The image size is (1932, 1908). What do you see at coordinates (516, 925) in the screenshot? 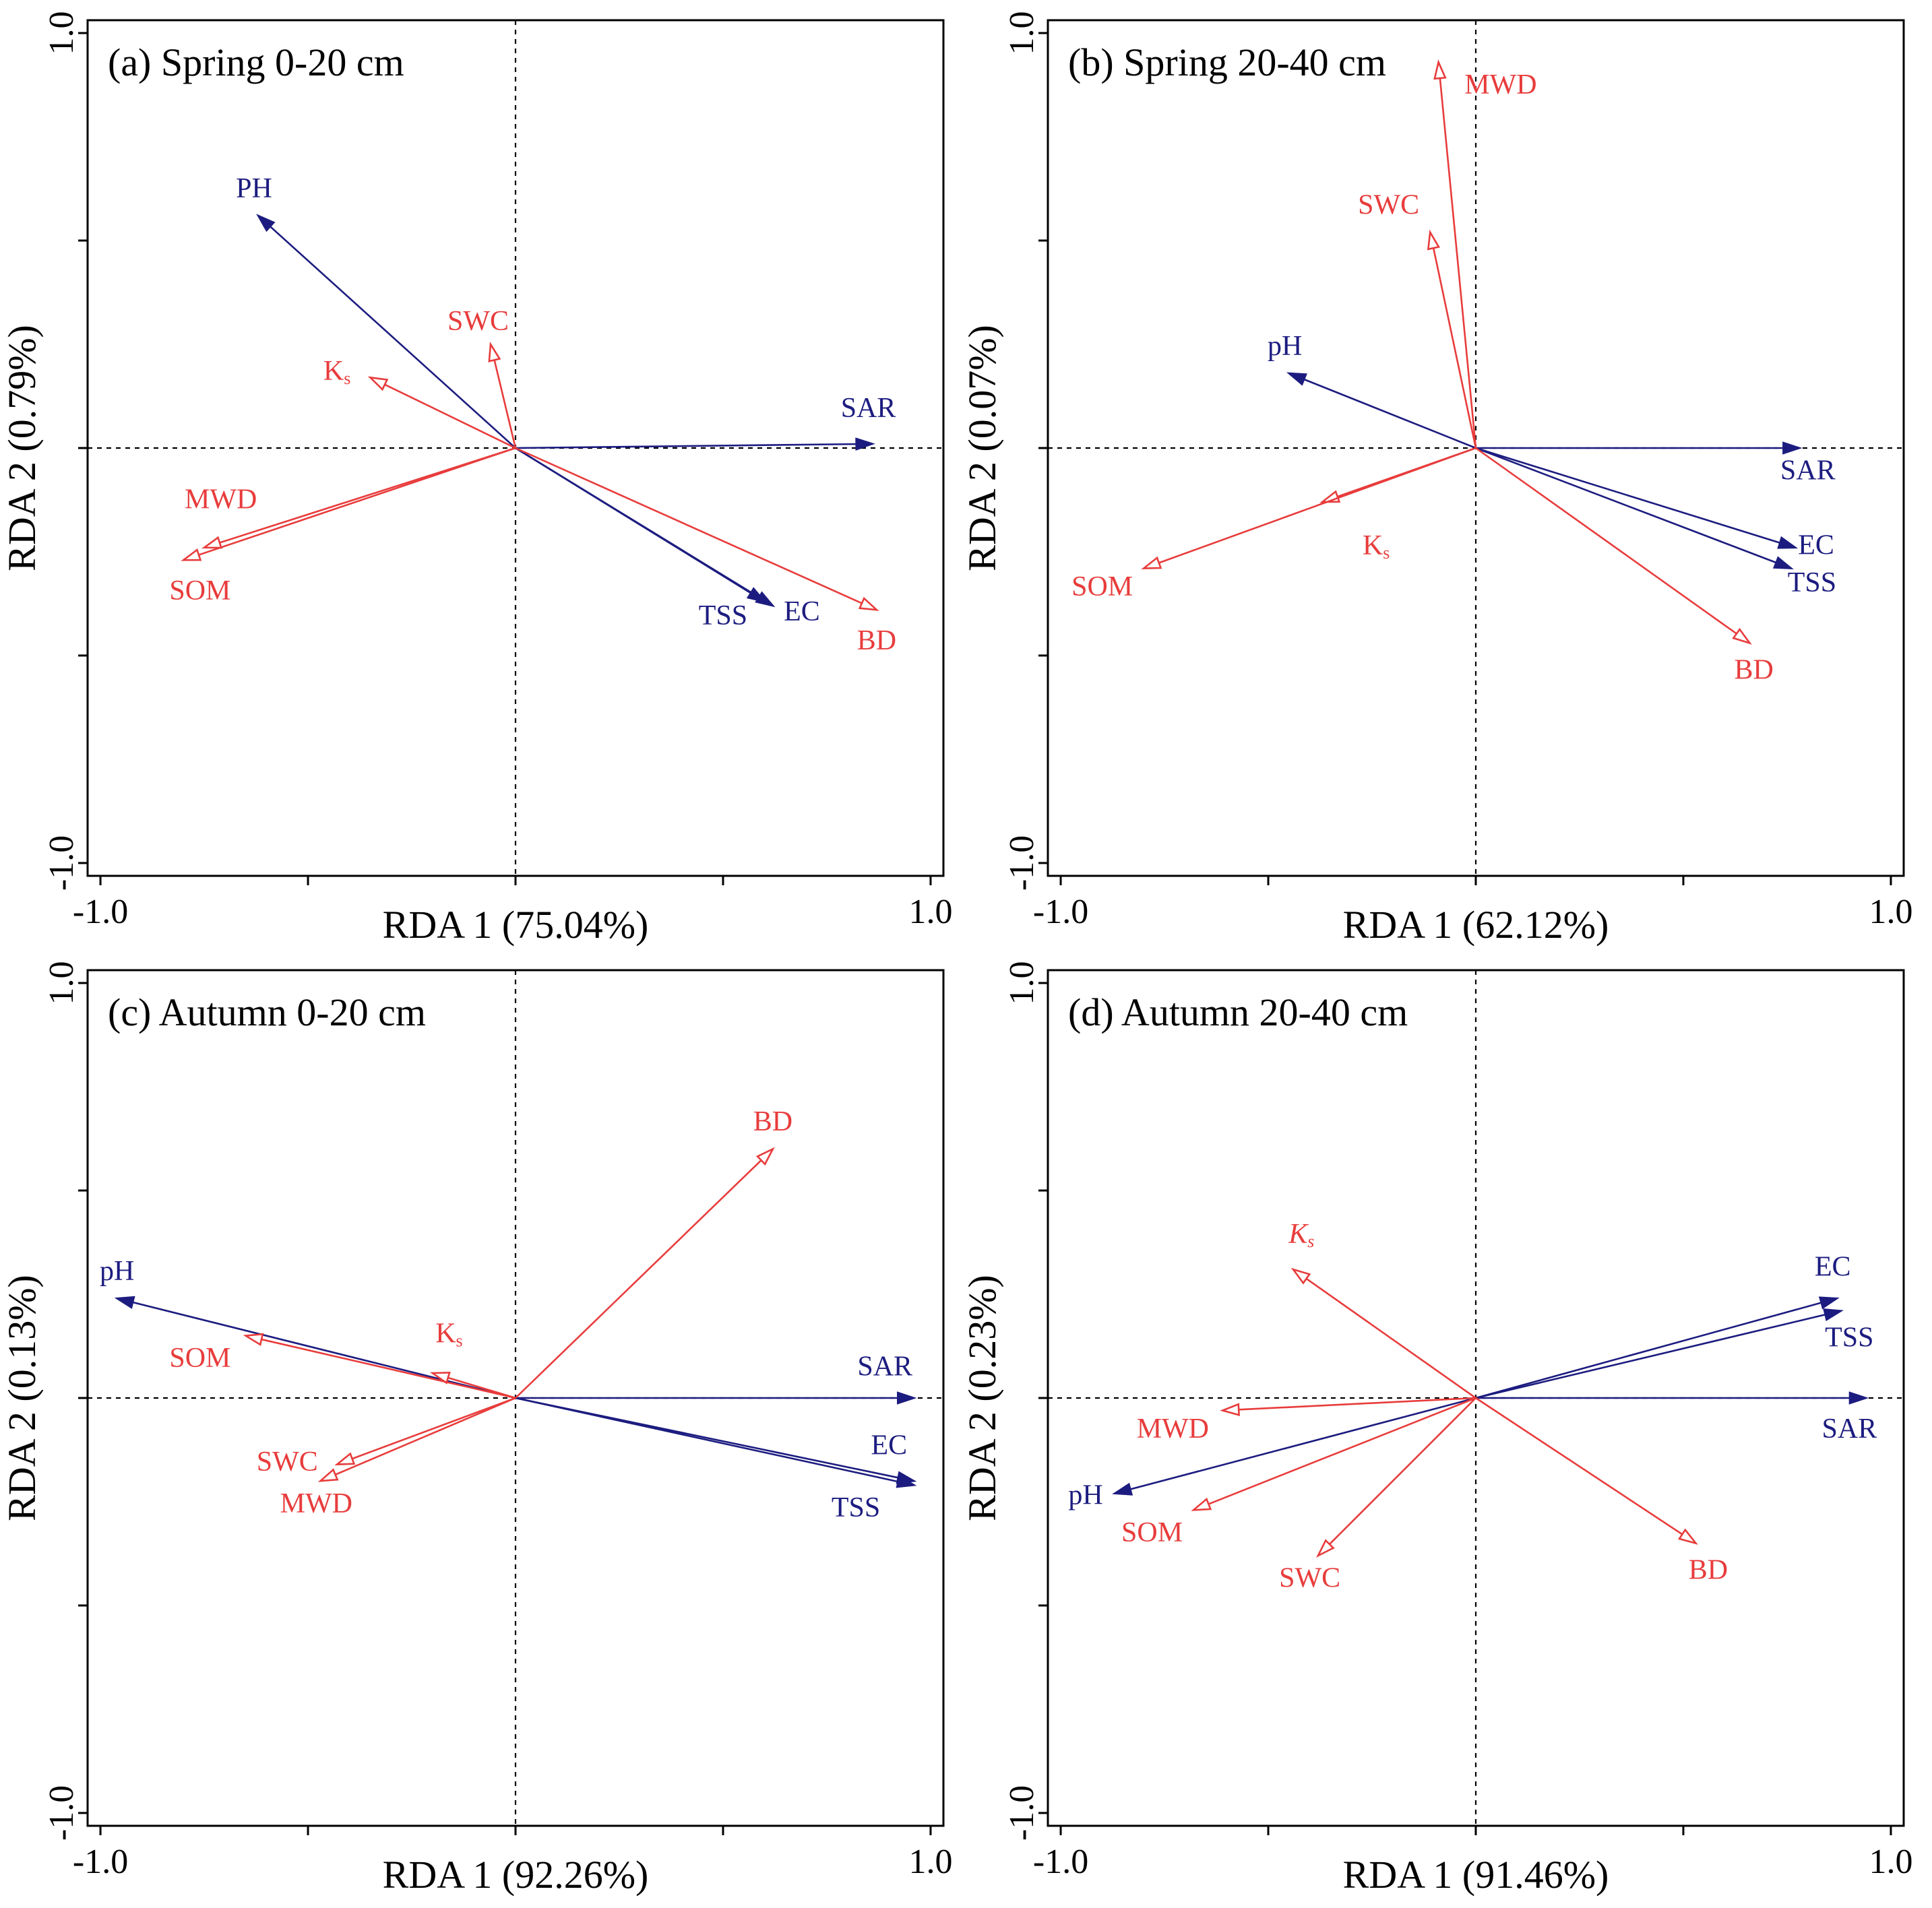
I see `panel-a-x-axis-label: RDA 1 (75.04%)` at bounding box center [516, 925].